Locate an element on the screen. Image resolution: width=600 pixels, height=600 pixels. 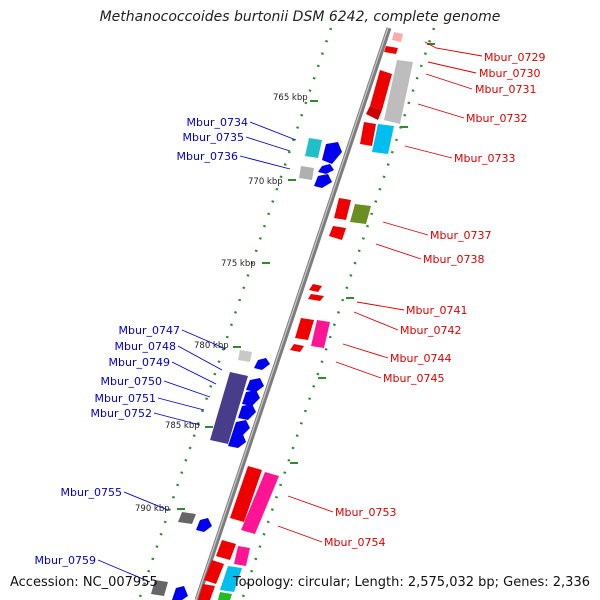
gene-label: Mbur_0748 is located at coordinates (145, 346).